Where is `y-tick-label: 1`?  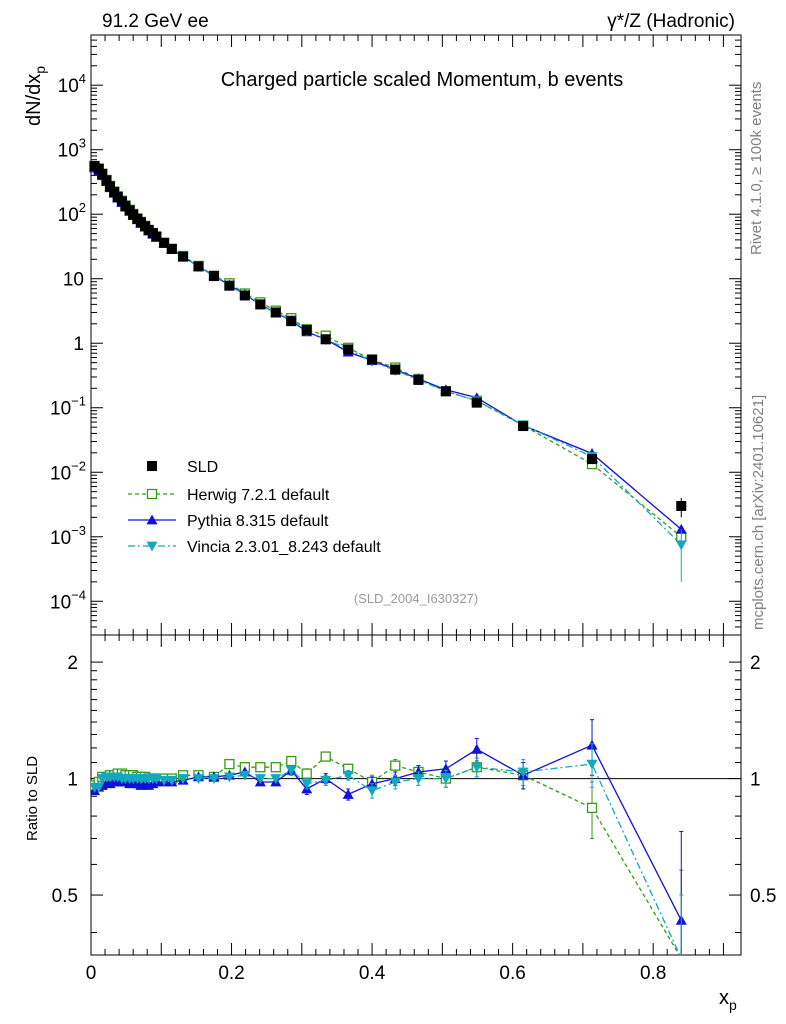
y-tick-label: 1 is located at coordinates (78, 344).